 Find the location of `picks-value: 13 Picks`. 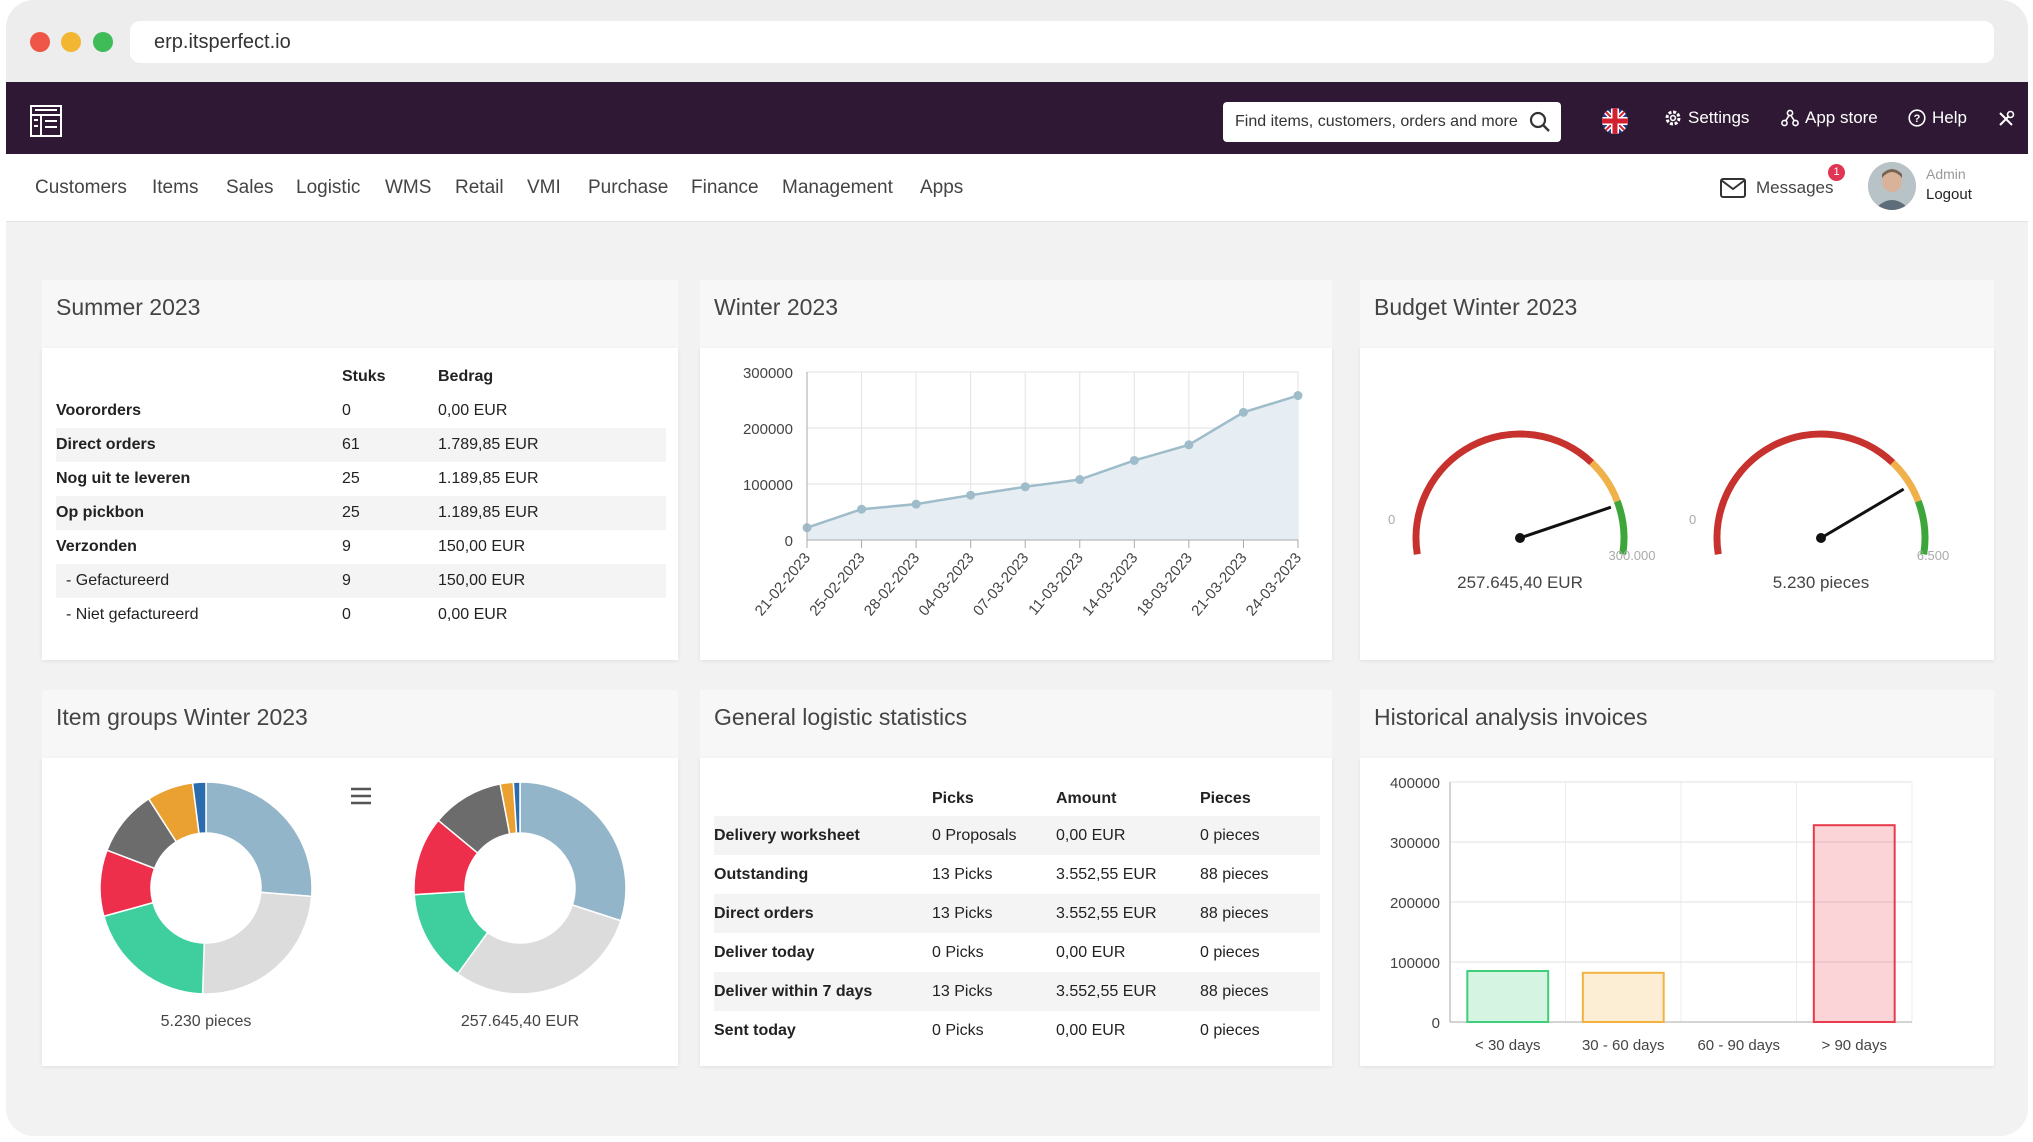

picks-value: 13 Picks is located at coordinates (994, 991).